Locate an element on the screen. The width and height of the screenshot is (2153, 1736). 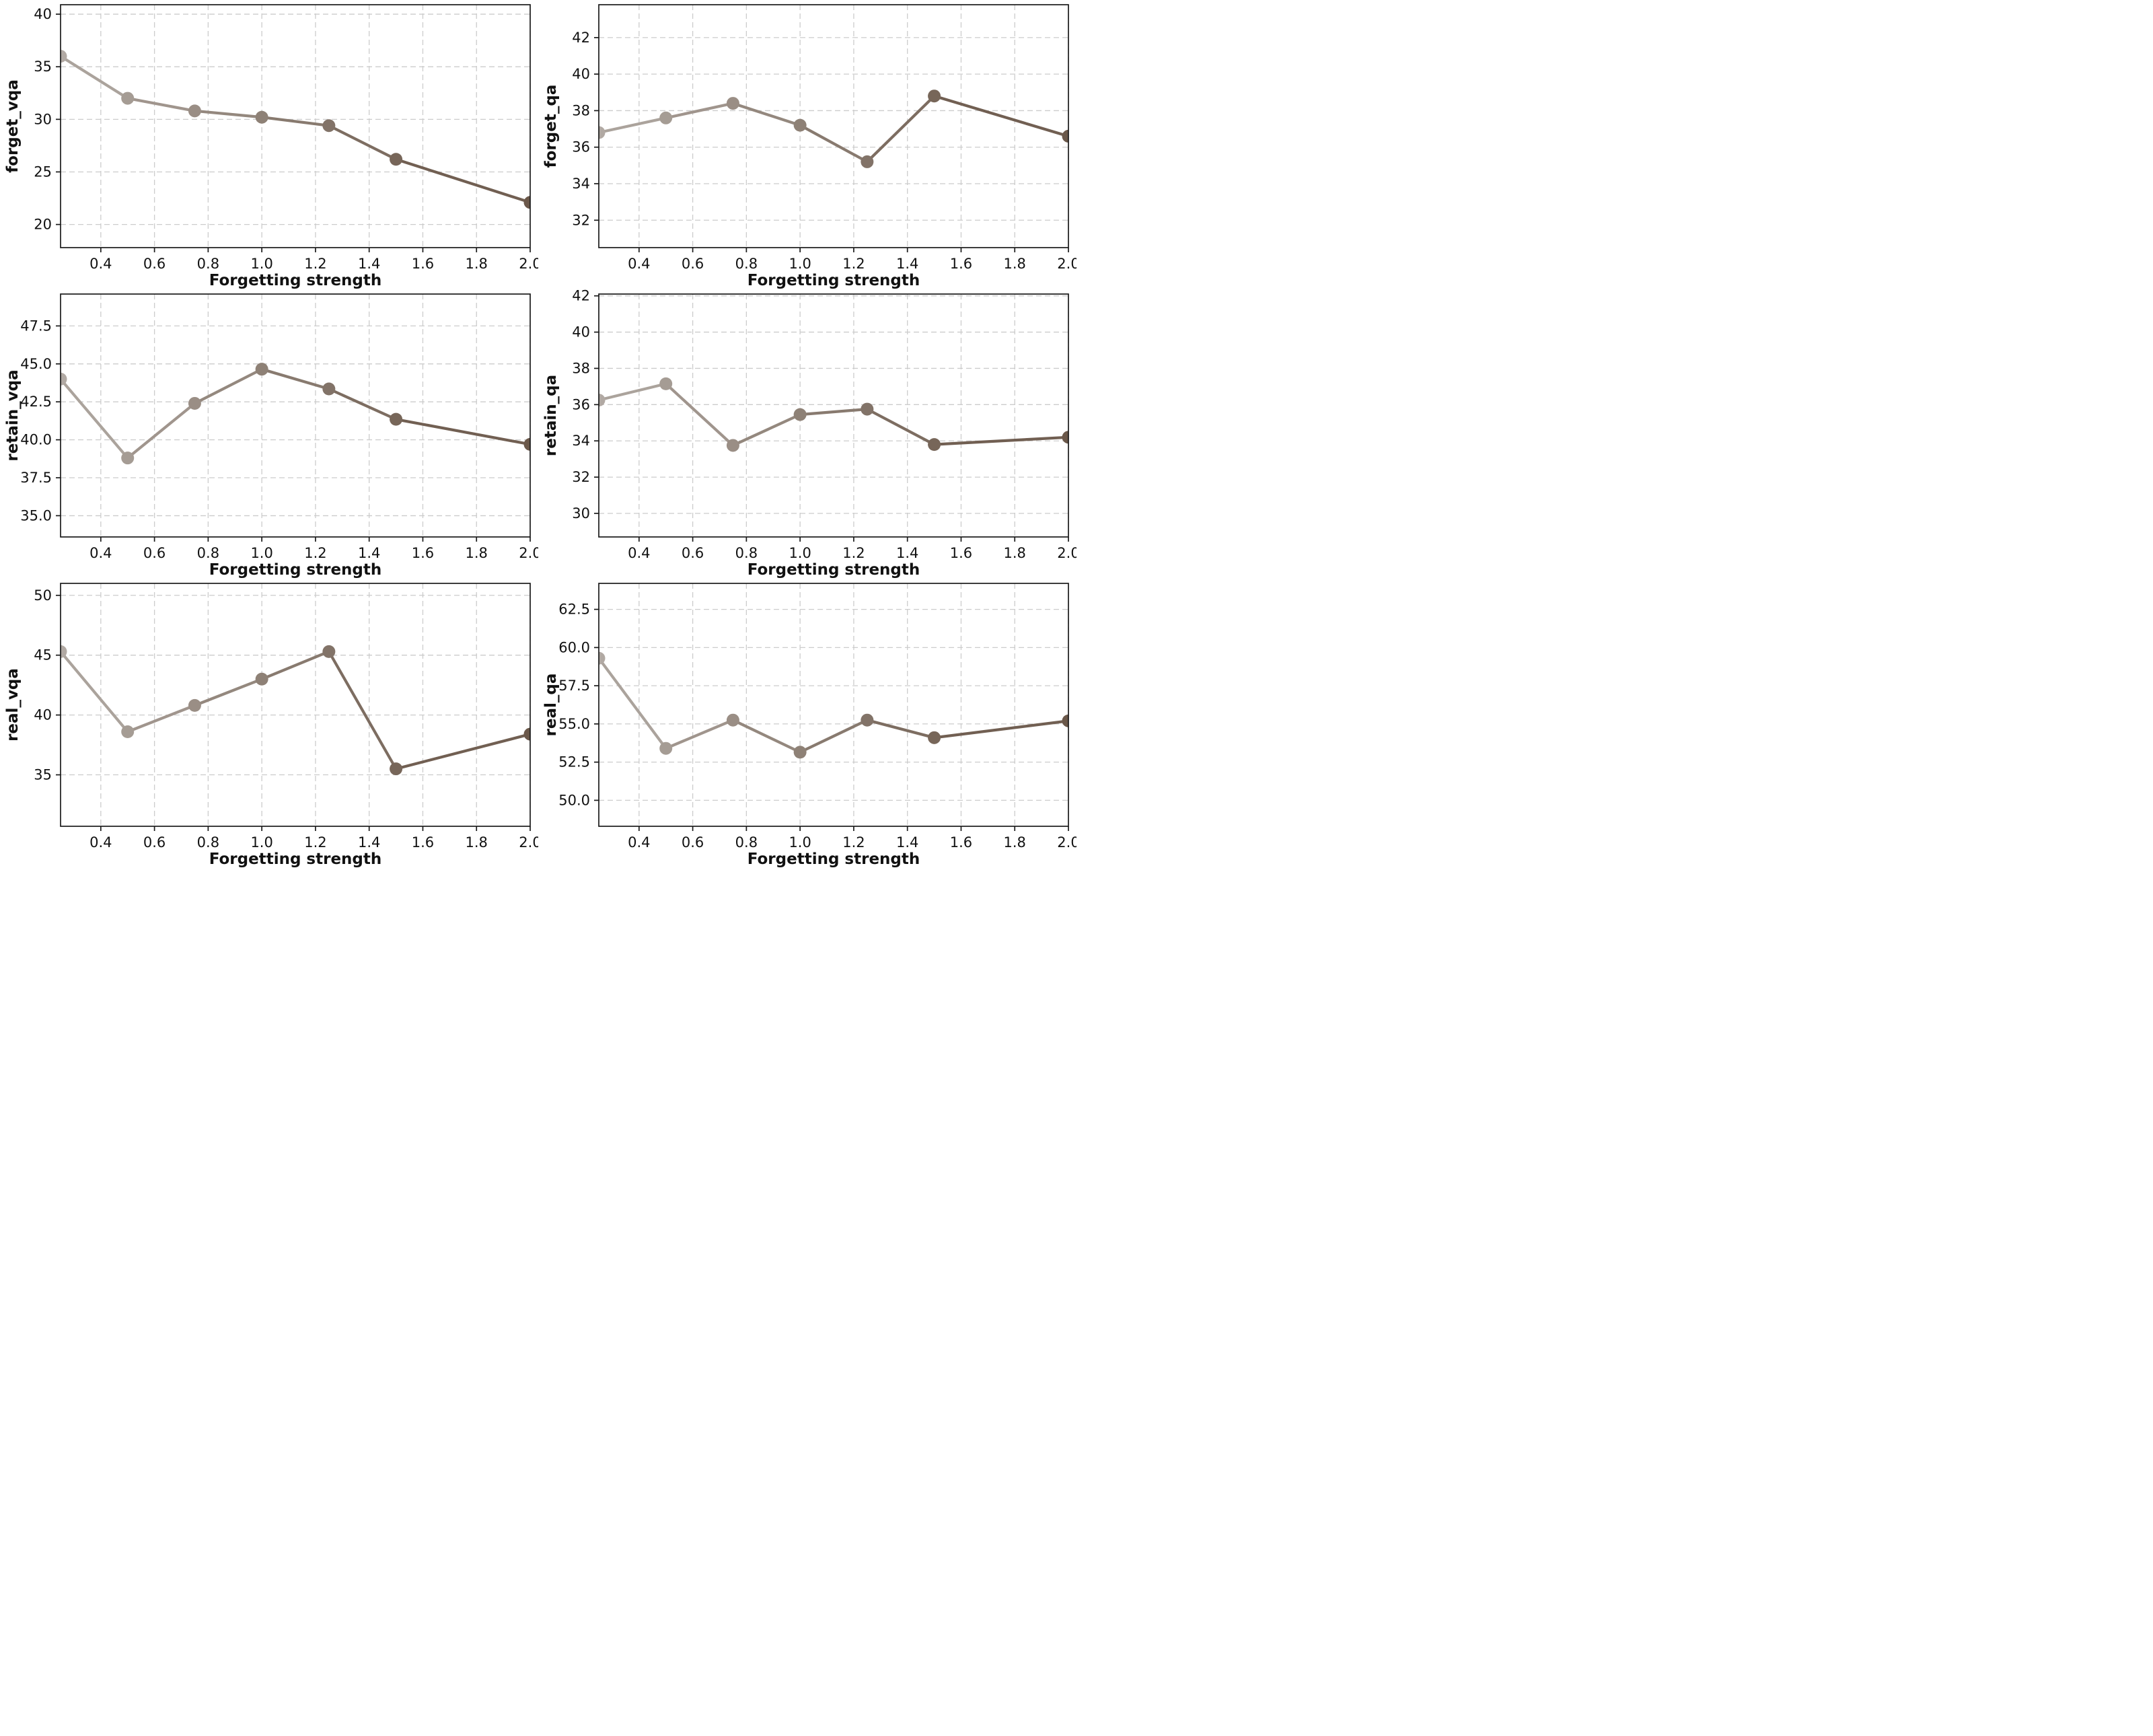
y-tick-label: 20 is located at coordinates (43, 225).